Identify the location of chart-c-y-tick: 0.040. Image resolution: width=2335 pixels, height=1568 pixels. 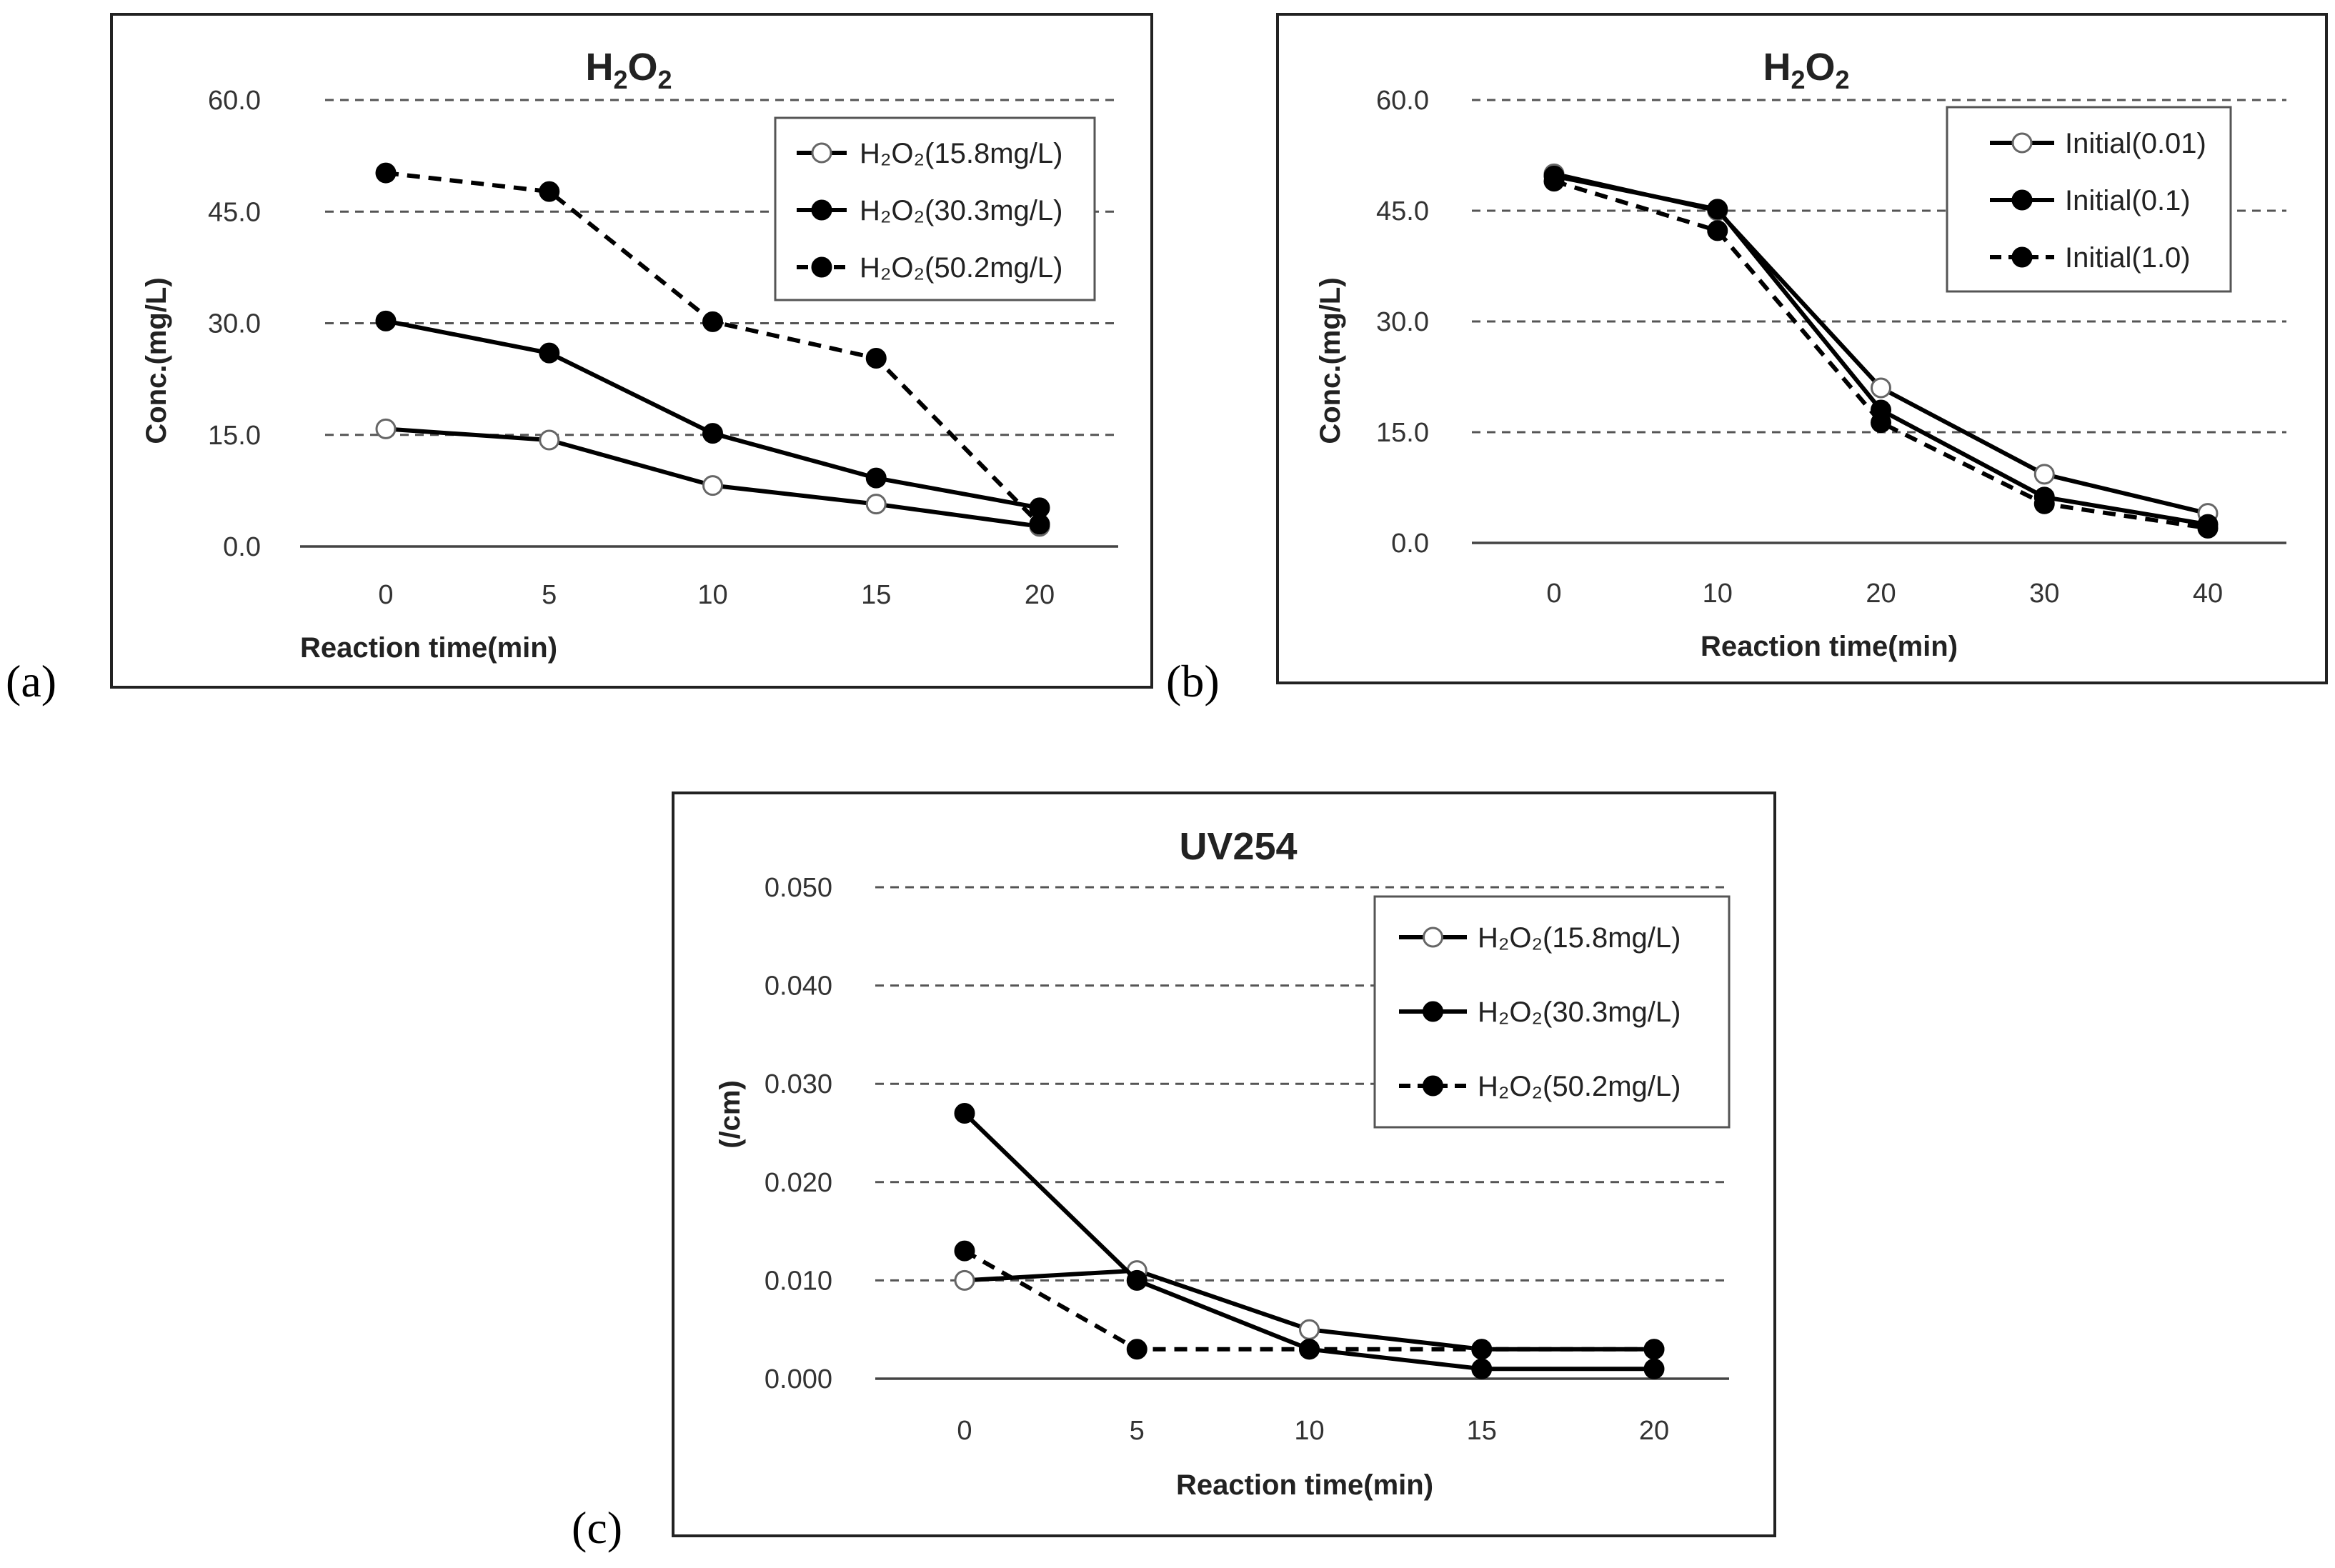
(798, 987).